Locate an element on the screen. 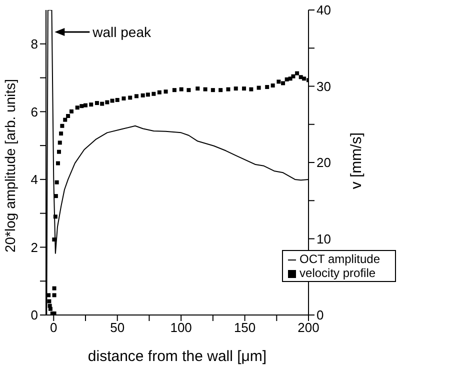 The width and height of the screenshot is (474, 367). x-tick-label: 200 is located at coordinates (309, 328).